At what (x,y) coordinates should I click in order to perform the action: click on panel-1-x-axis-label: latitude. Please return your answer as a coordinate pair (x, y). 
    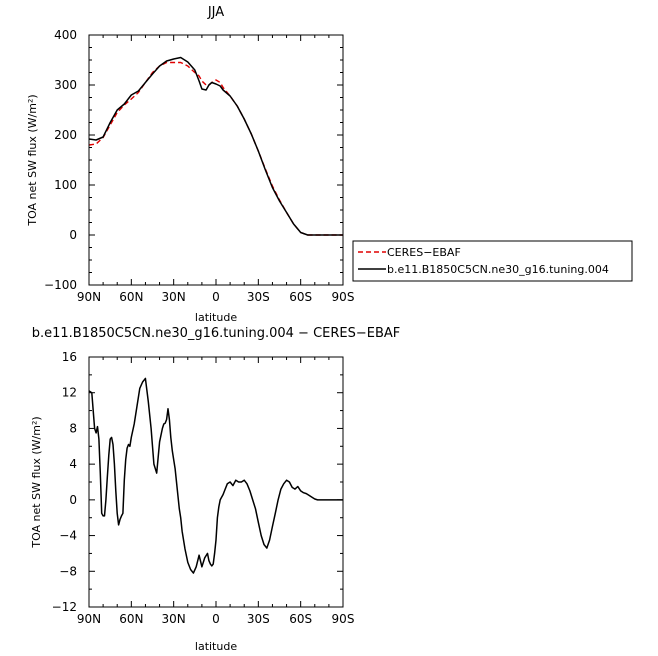
    Looking at the image, I should click on (216, 317).